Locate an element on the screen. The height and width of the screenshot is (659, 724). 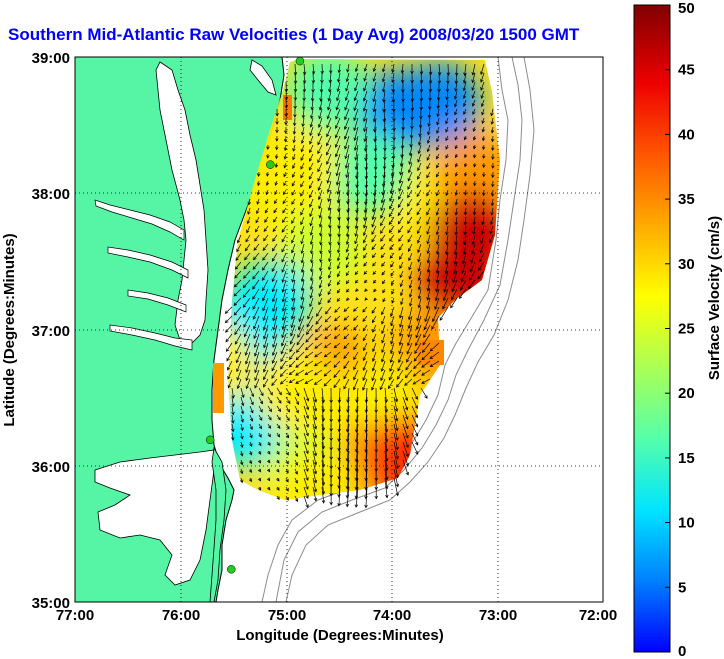
y-tick-label: 36:00 is located at coordinates (51, 467).